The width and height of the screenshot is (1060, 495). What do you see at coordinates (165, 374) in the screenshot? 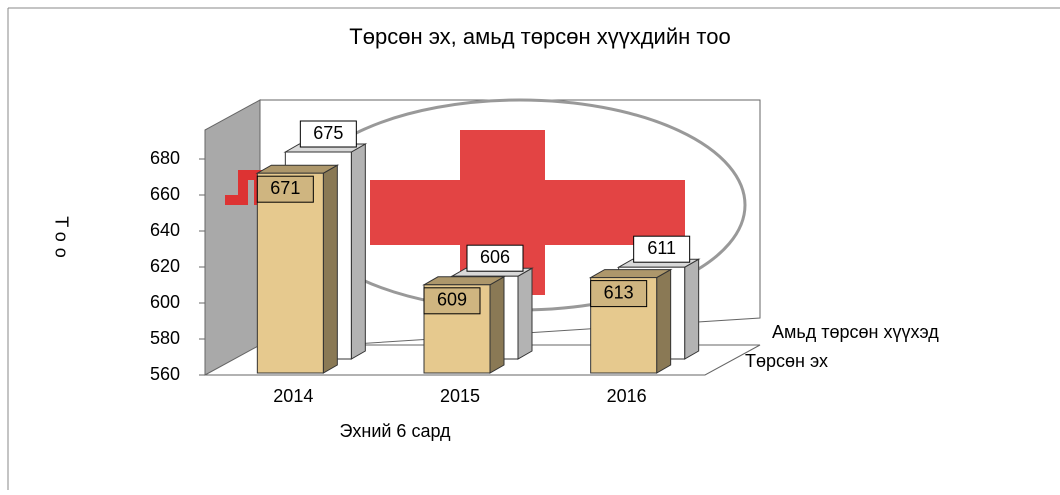
I see `y-tick-label: 560` at bounding box center [165, 374].